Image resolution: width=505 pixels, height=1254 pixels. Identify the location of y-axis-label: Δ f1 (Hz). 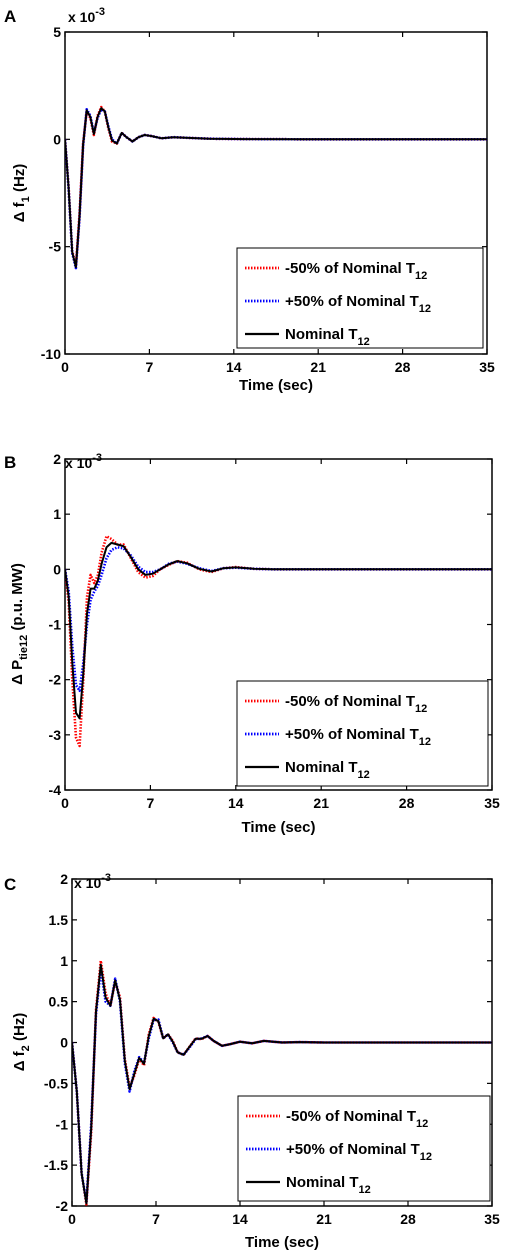
(21, 193).